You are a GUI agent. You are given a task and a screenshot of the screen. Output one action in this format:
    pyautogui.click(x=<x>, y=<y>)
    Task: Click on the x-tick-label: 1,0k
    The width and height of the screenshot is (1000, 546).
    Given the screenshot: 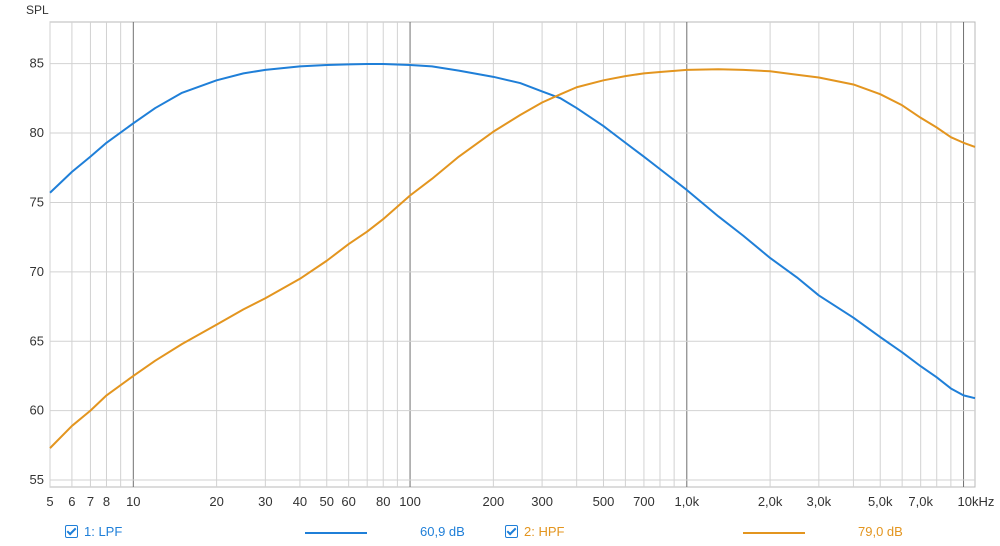 What is the action you would take?
    pyautogui.click(x=687, y=501)
    